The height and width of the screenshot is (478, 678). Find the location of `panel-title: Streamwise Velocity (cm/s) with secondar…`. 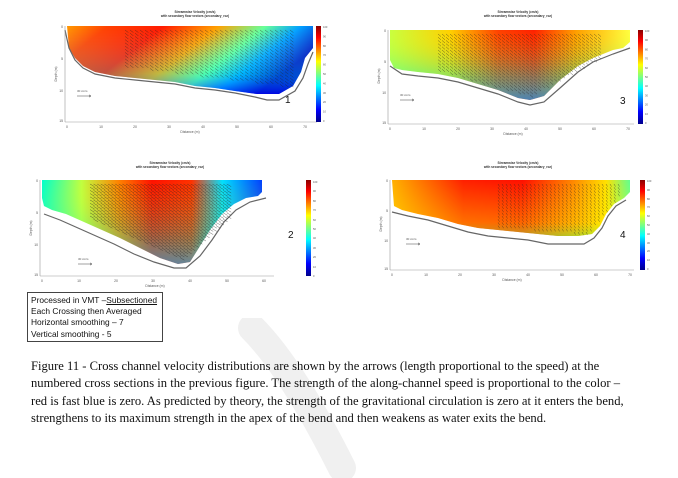

panel-title: Streamwise Velocity (cm/s) with secondar… is located at coordinates (518, 14).